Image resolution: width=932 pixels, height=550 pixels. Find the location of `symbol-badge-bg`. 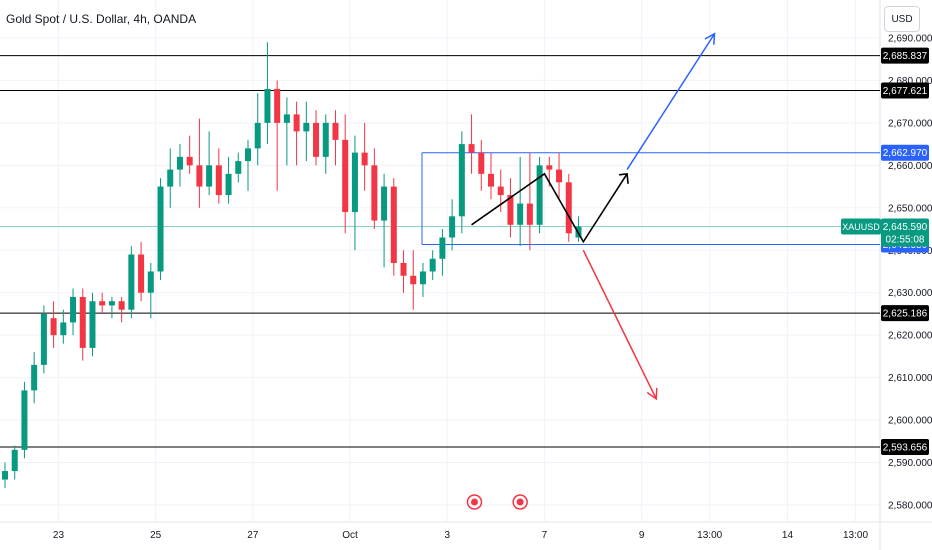

symbol-badge-bg is located at coordinates (861, 226).